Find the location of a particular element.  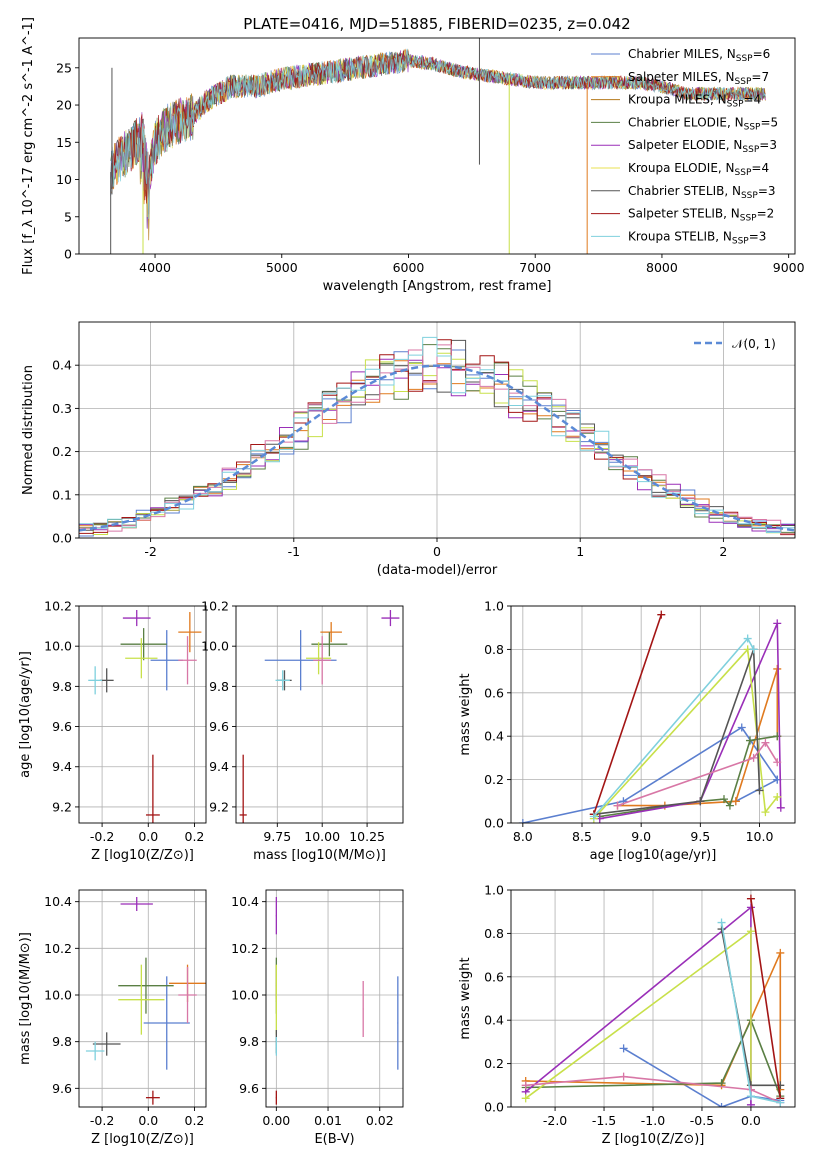

y-axis-label: mass weight is located at coordinates (465, 714).